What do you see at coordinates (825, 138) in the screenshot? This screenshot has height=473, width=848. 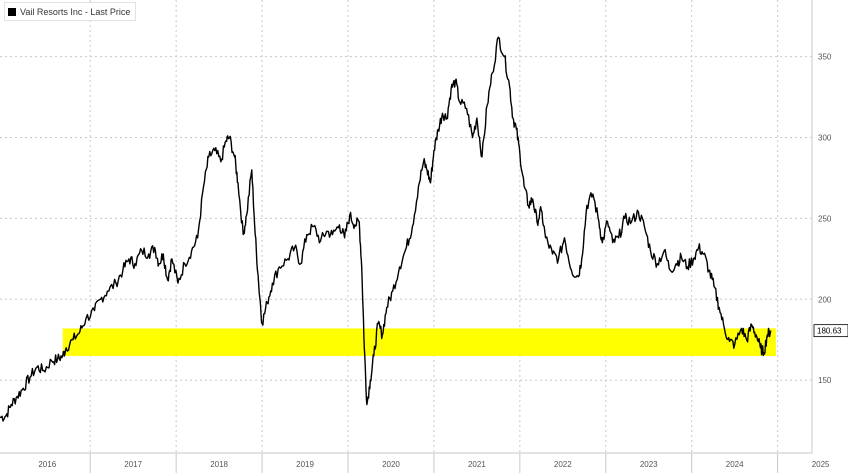 I see `y-tick-label: 300` at bounding box center [825, 138].